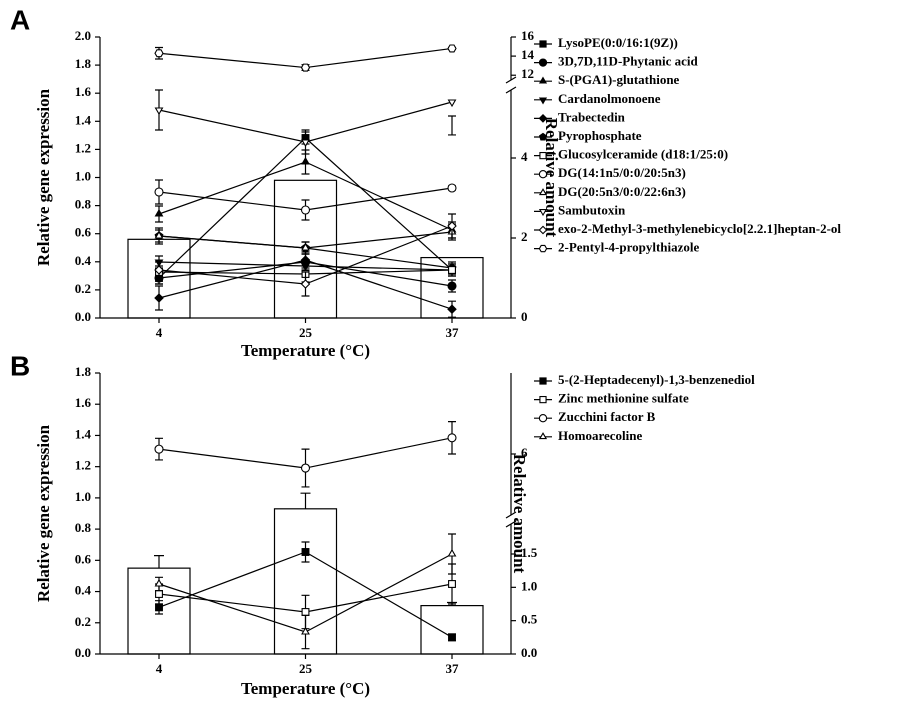 Image resolution: width=921 pixels, height=706 pixels. What do you see at coordinates (83, 402) in the screenshot?
I see `y-tick-label: 1.6` at bounding box center [83, 402].